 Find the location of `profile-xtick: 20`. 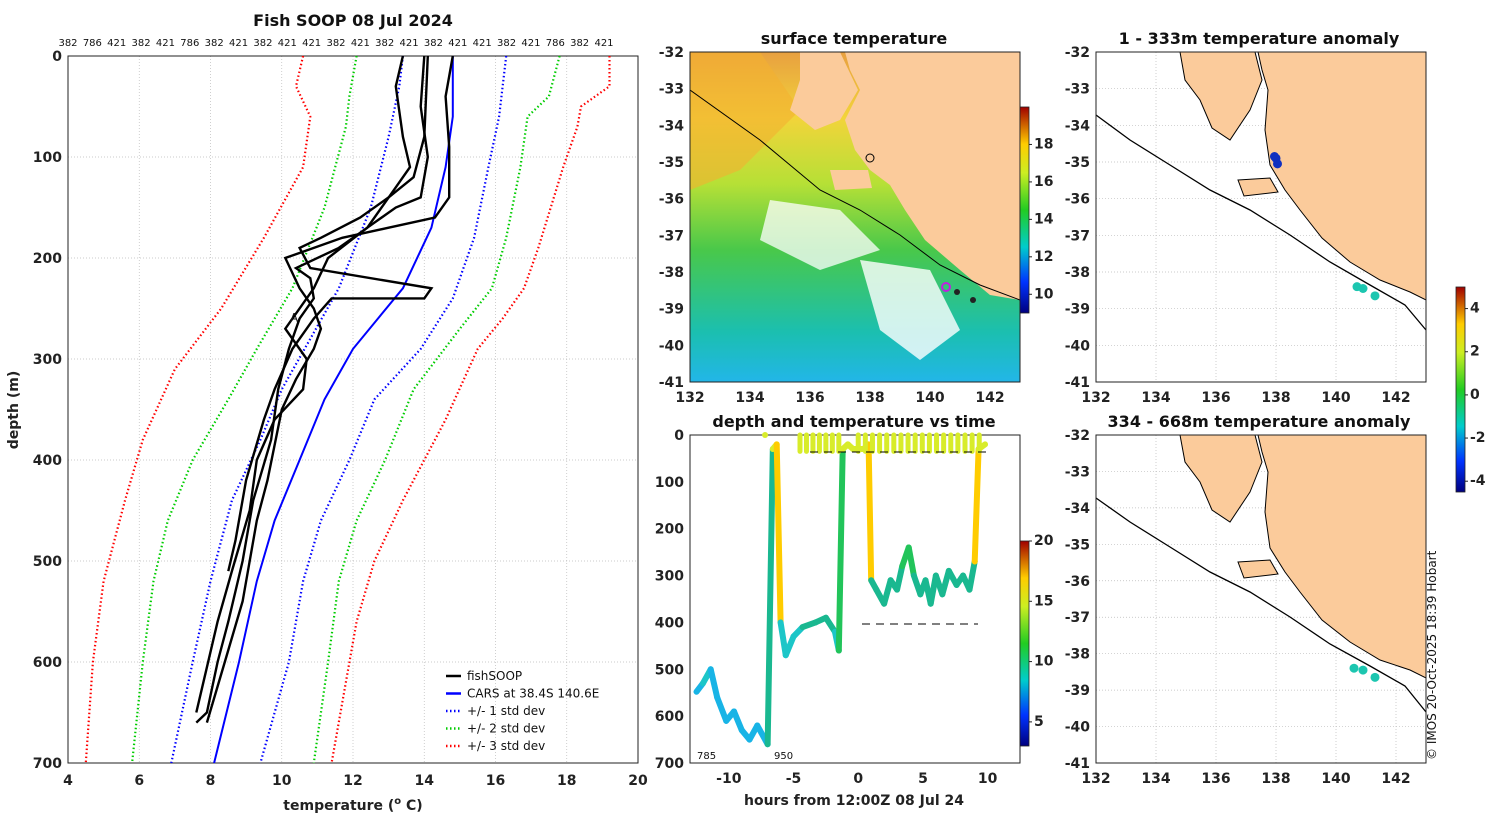

profile-xtick: 20 is located at coordinates (638, 781).